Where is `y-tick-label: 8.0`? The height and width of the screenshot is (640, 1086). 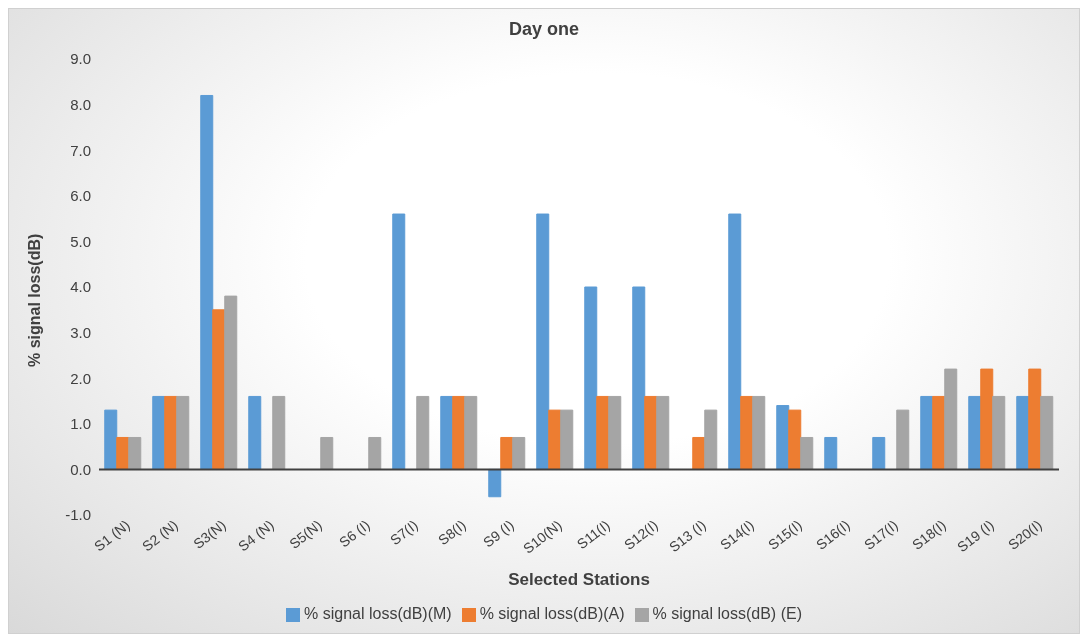 y-tick-label: 8.0 is located at coordinates (80, 104).